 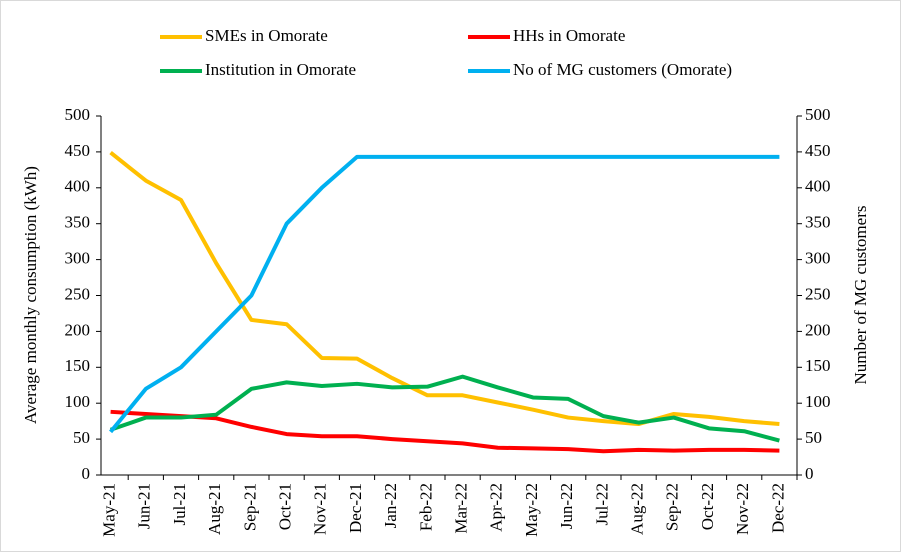 What do you see at coordinates (809, 473) in the screenshot?
I see `y2-tick-label: 0` at bounding box center [809, 473].